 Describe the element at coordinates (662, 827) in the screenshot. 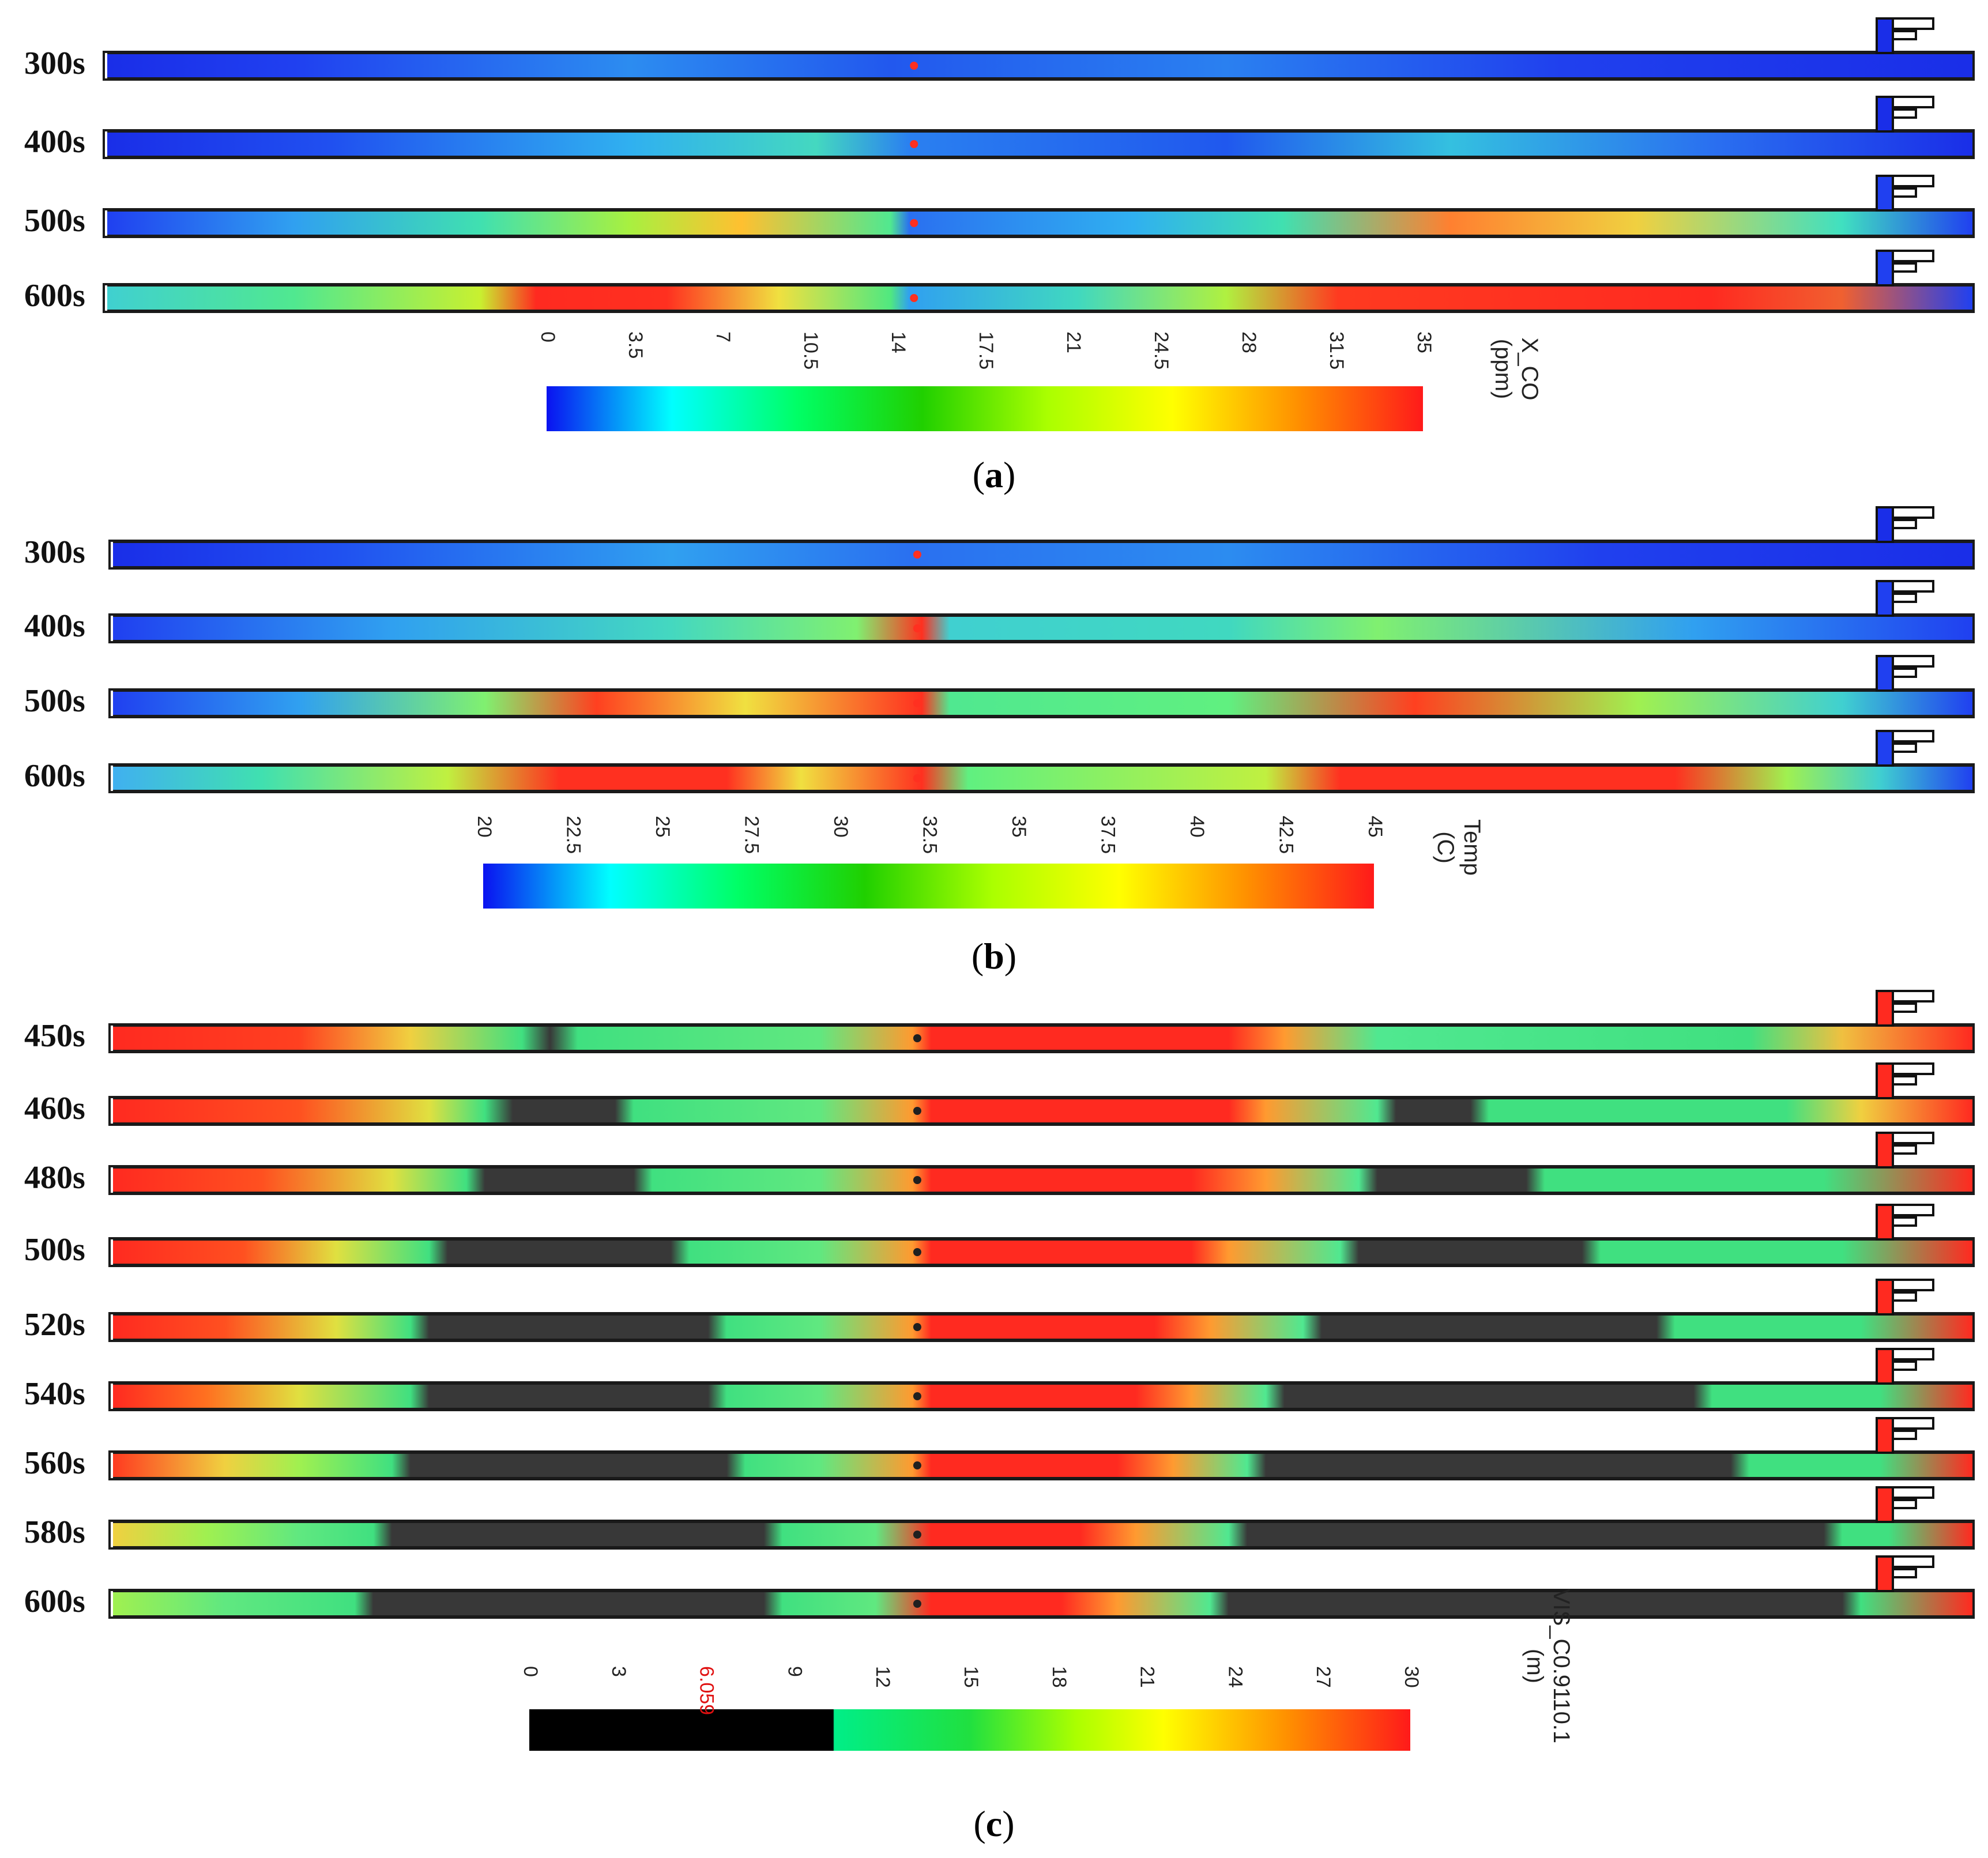

I see `colorbar-tick-label: 25` at that location.